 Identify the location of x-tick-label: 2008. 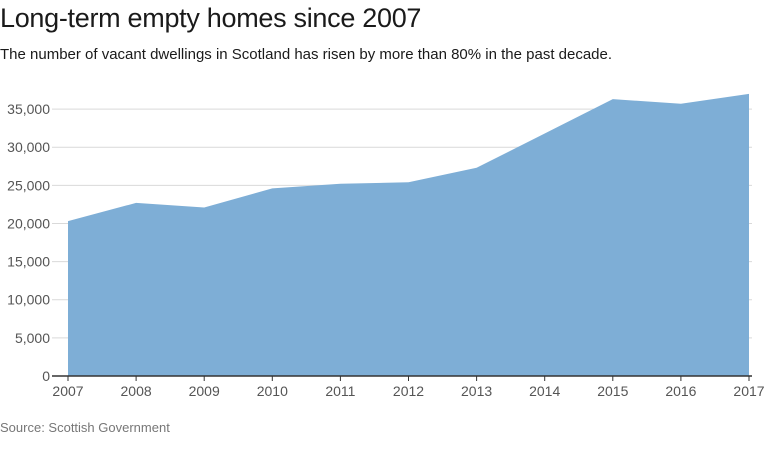
(136, 391).